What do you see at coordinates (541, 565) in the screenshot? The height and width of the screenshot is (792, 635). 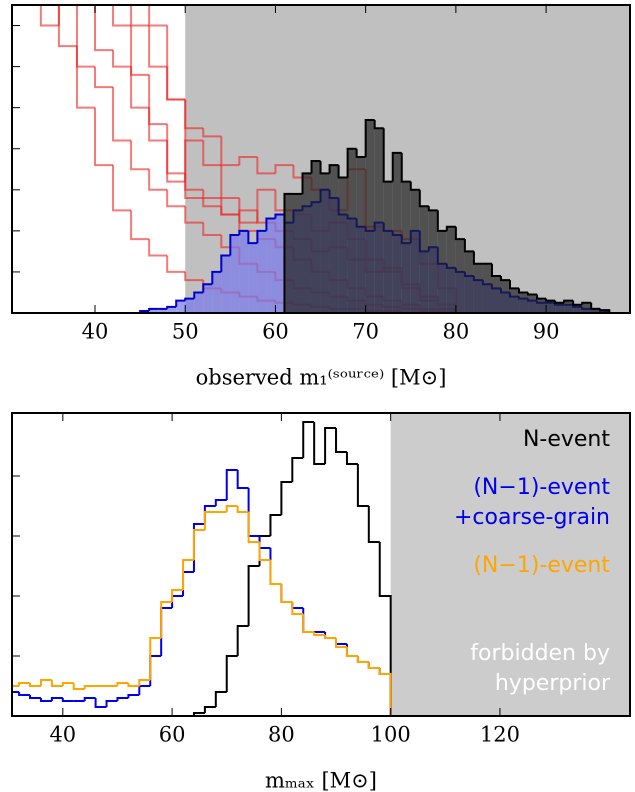 I see `legend-entry: (N−1)-event` at bounding box center [541, 565].